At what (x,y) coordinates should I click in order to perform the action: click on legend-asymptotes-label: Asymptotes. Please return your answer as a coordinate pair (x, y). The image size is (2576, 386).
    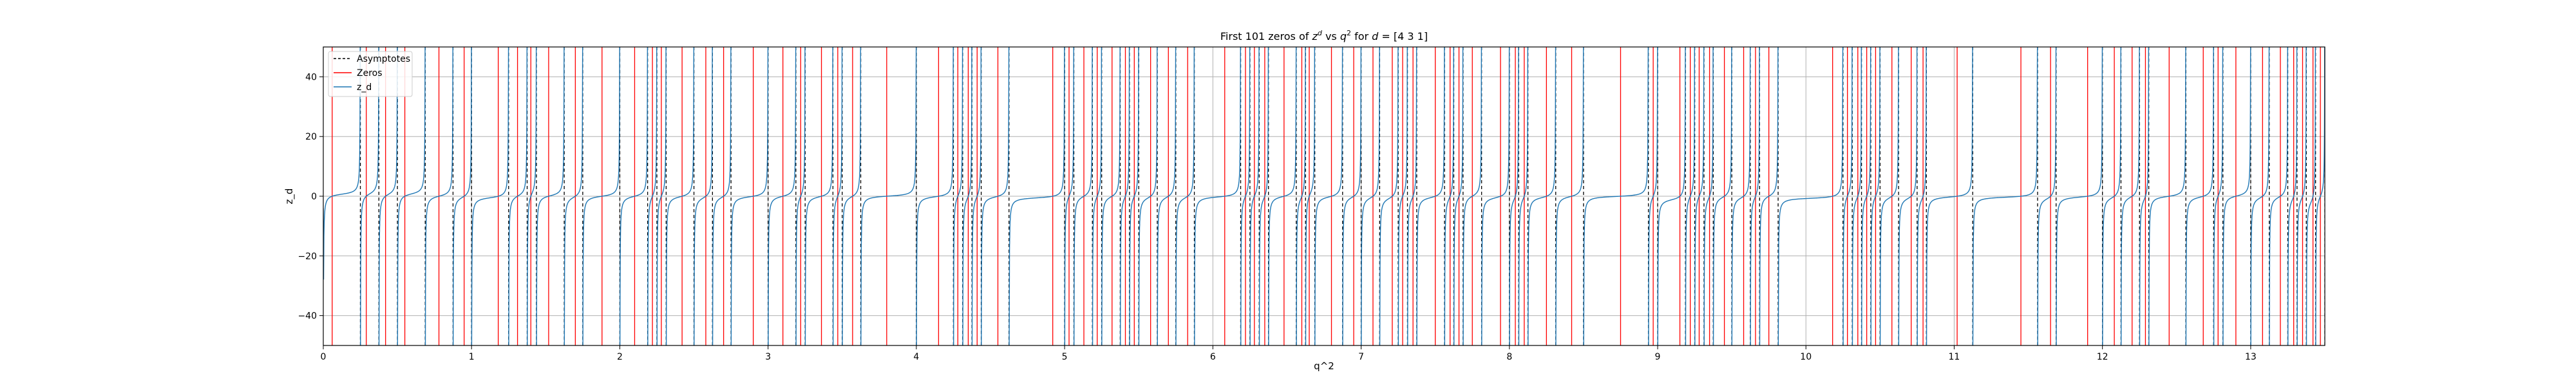
    Looking at the image, I should click on (383, 59).